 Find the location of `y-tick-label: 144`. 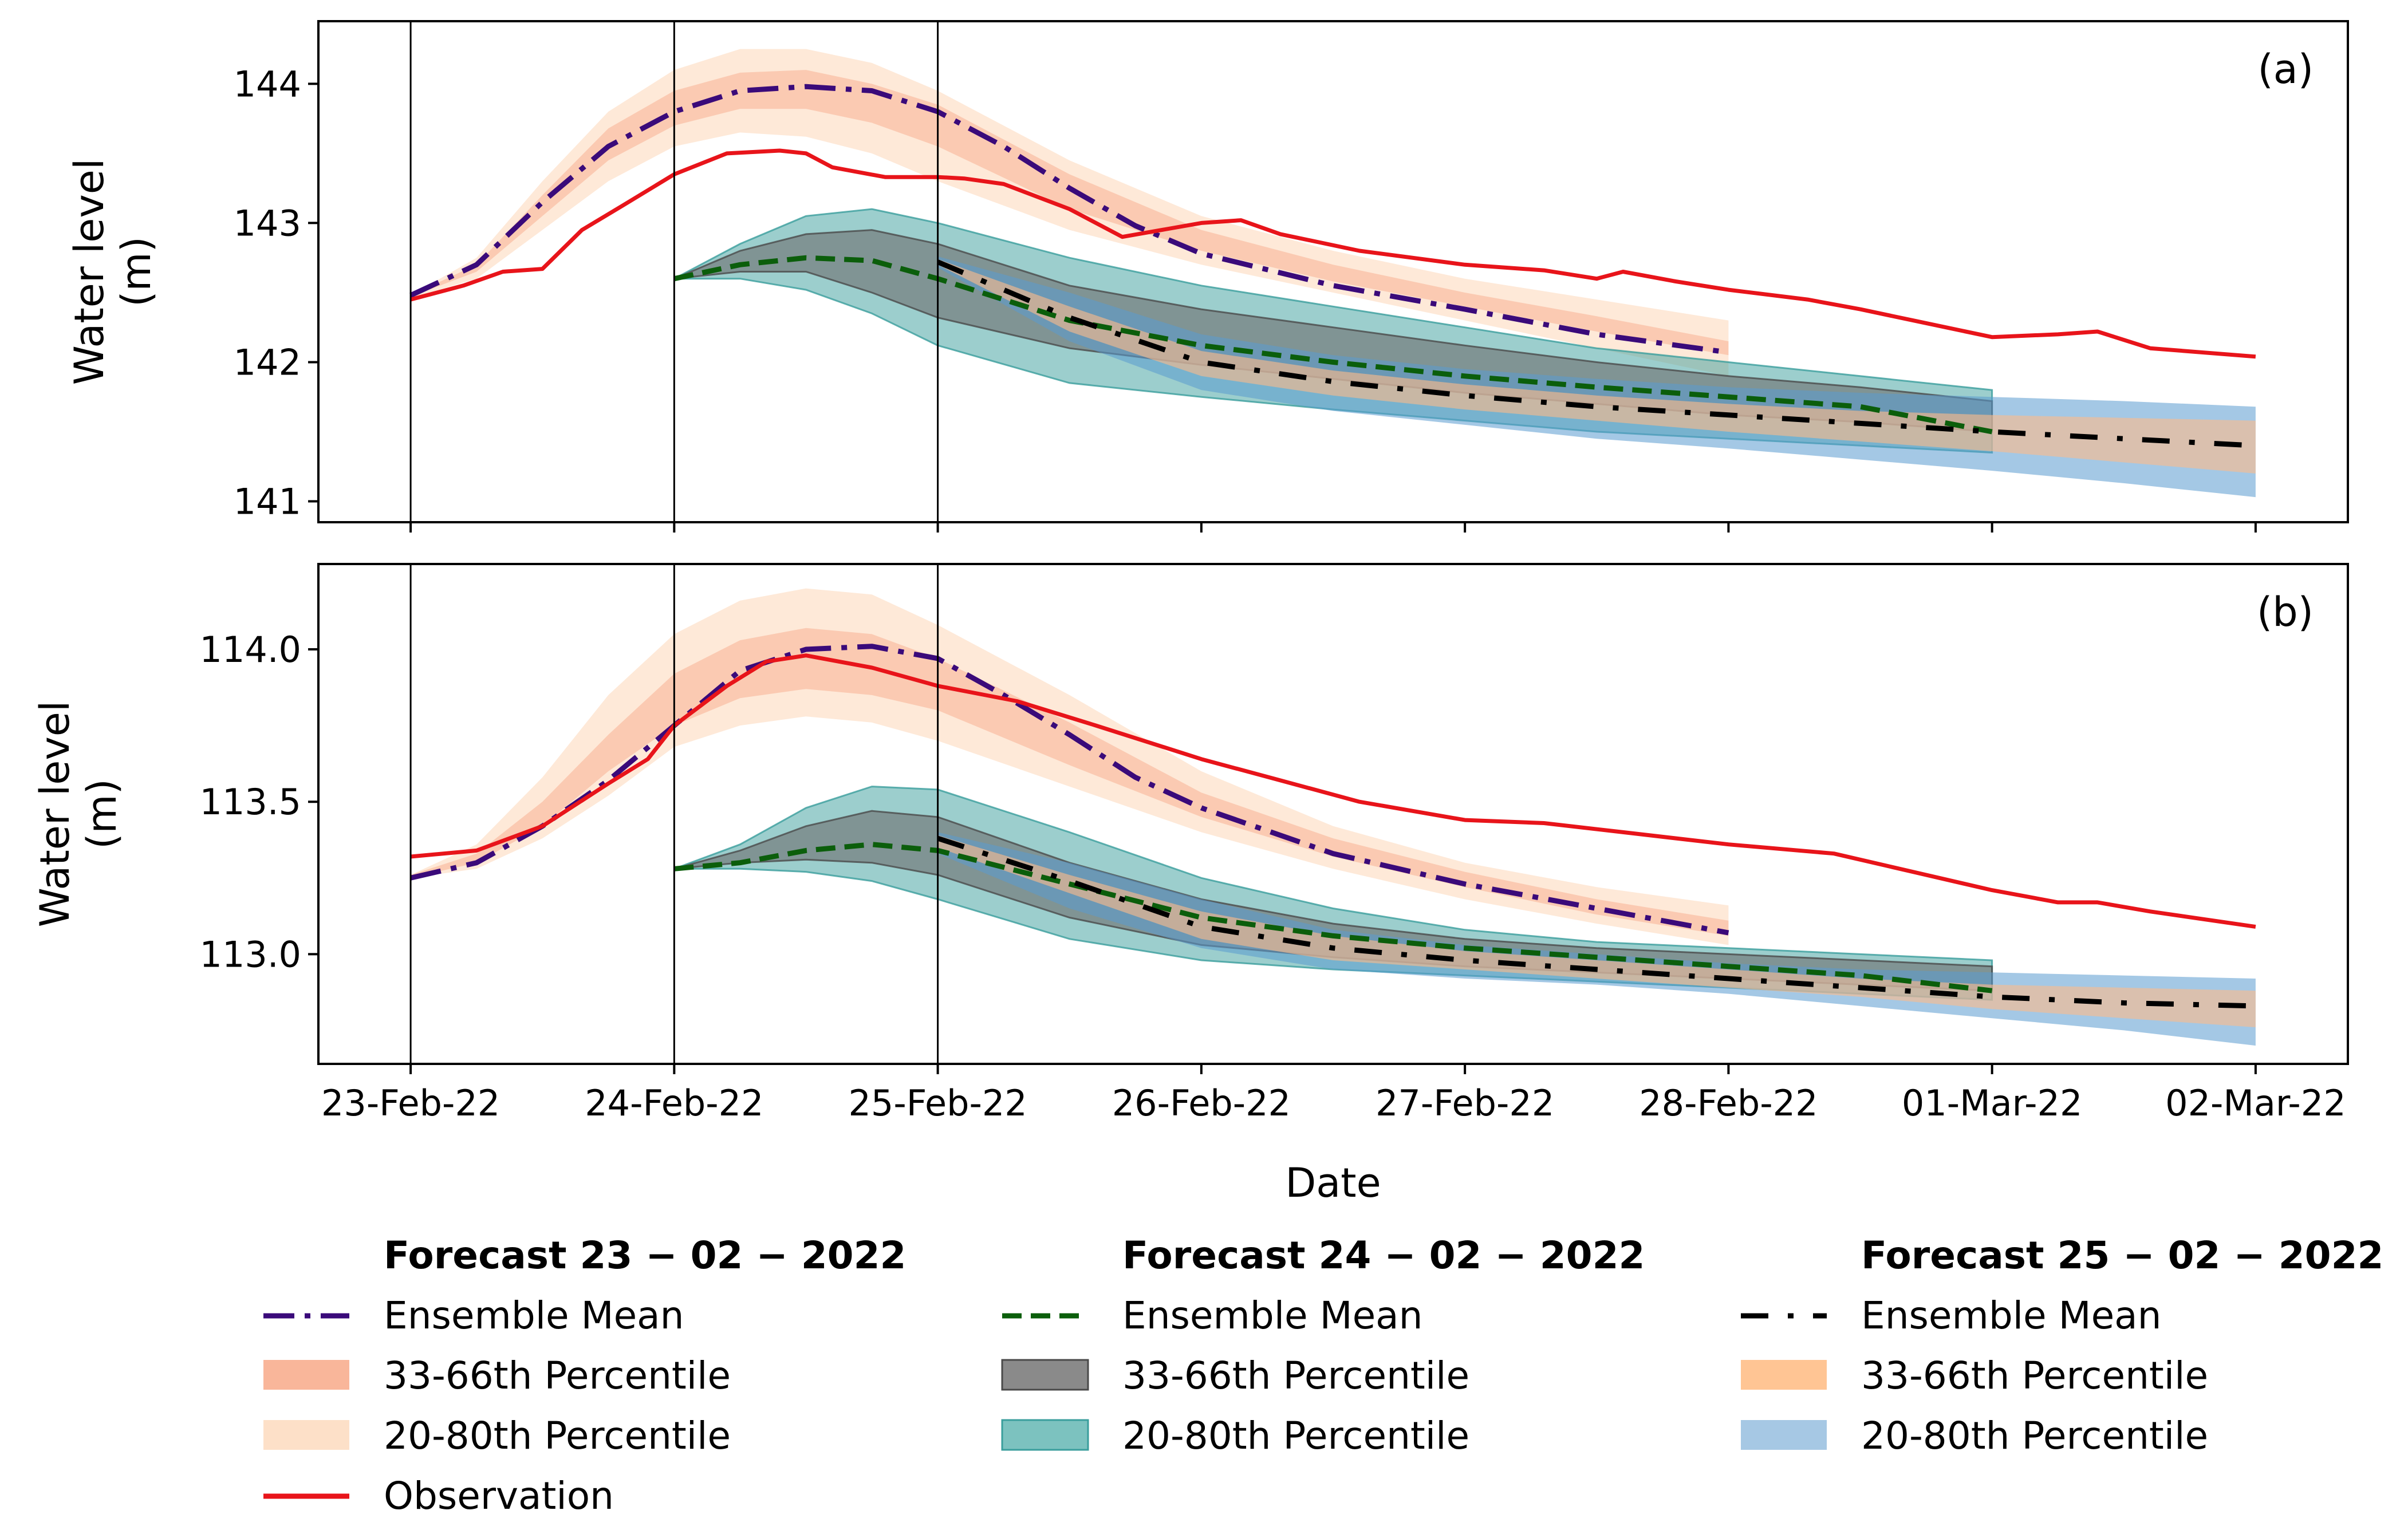

y-tick-label: 144 is located at coordinates (267, 84).